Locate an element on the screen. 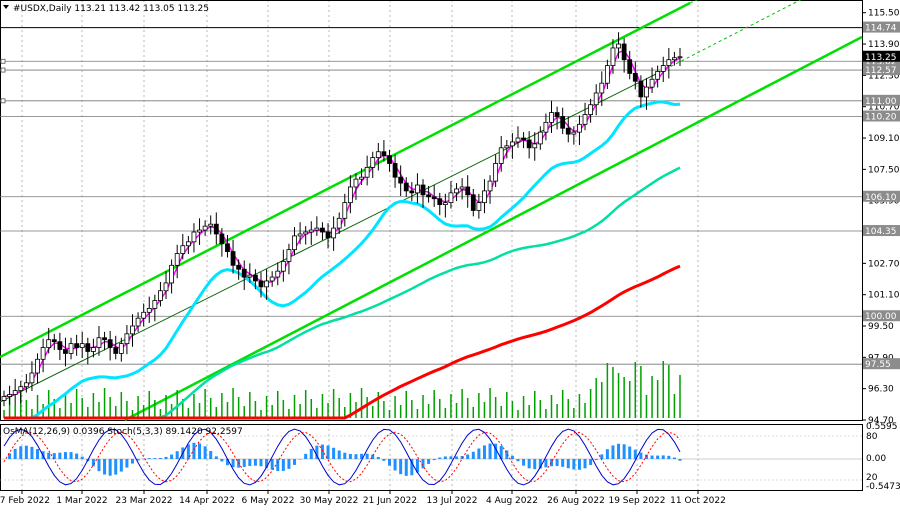  price-tick-label: 101.10 is located at coordinates (884, 296).